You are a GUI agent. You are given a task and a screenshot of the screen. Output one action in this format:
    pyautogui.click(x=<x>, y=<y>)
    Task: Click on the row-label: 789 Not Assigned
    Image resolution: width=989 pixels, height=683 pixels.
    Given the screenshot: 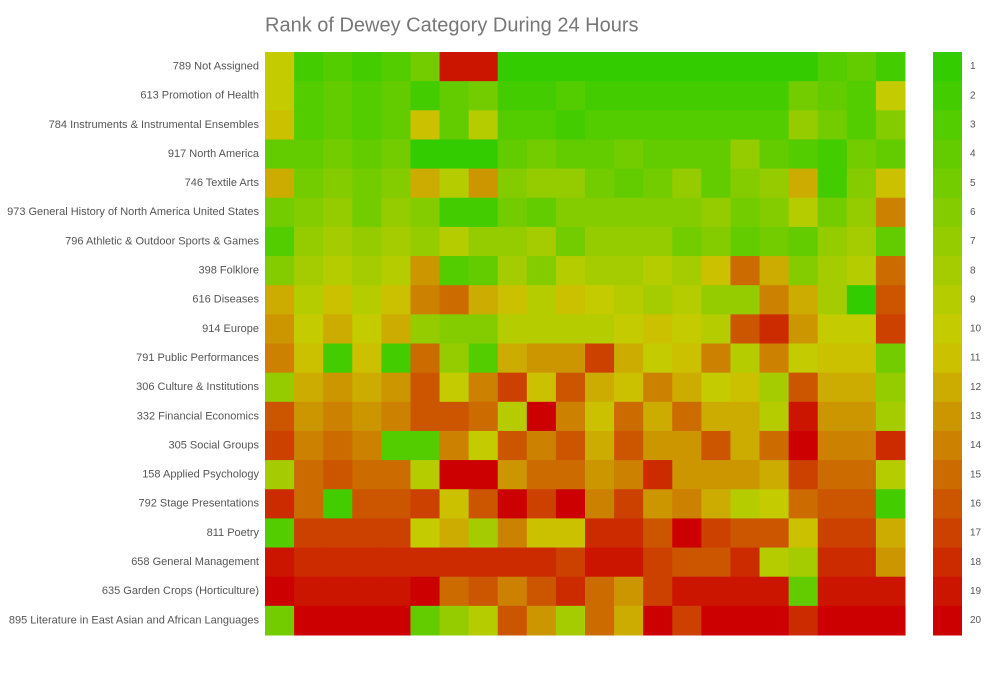 What is the action you would take?
    pyautogui.click(x=216, y=66)
    